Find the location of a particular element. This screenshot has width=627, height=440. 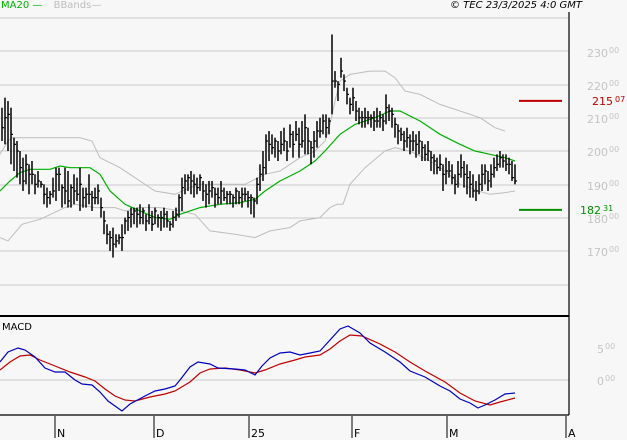

copyright-timestamp: © TEC 23/3/2025 4:0 GMT is located at coordinates (516, 5).